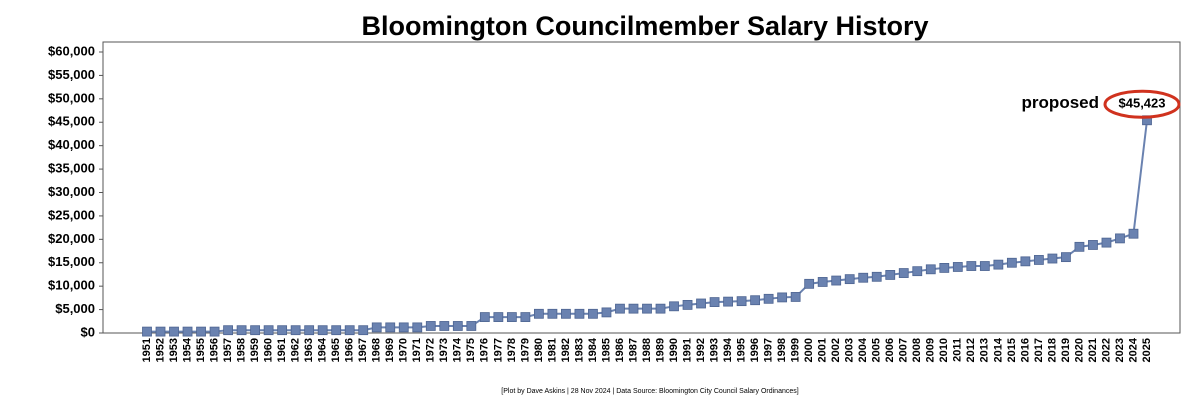  I want to click on x-tick-label: 2025, so click(1147, 350).